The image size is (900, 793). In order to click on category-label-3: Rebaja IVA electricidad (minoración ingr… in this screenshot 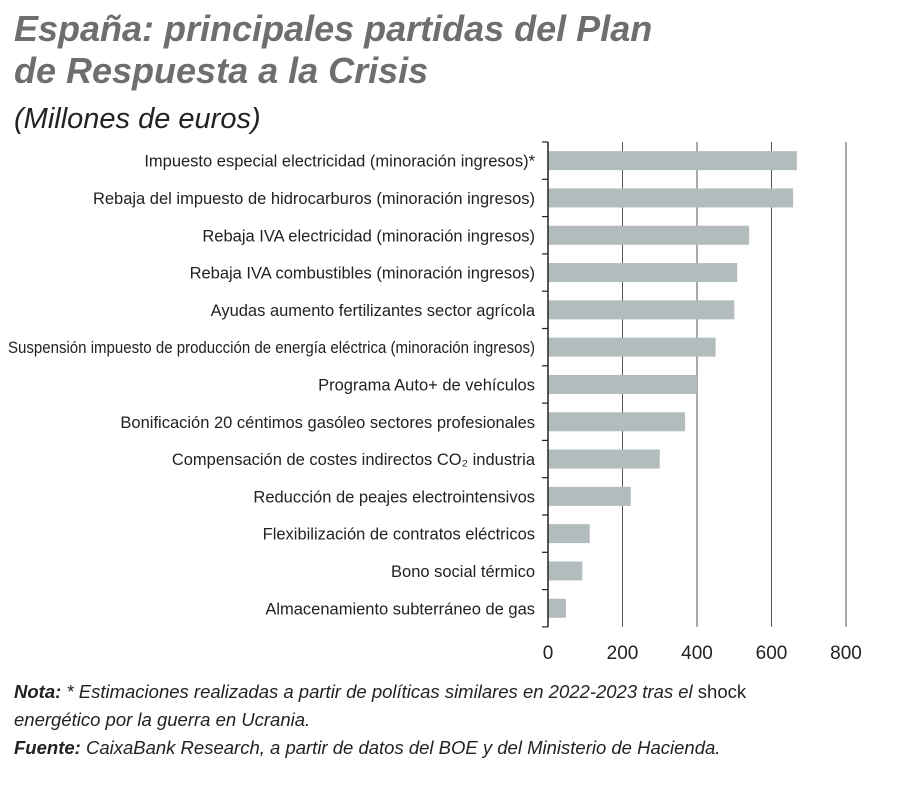, I will do `click(368, 236)`.